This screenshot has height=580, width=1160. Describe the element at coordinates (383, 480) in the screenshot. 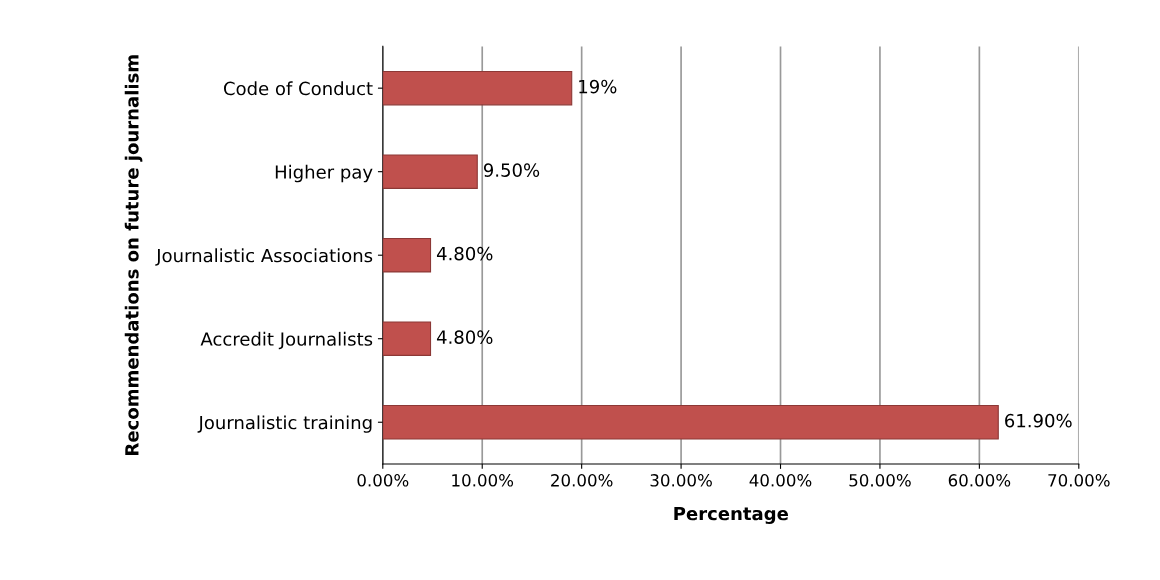

I see `x-tick-label: 0.00%` at that location.